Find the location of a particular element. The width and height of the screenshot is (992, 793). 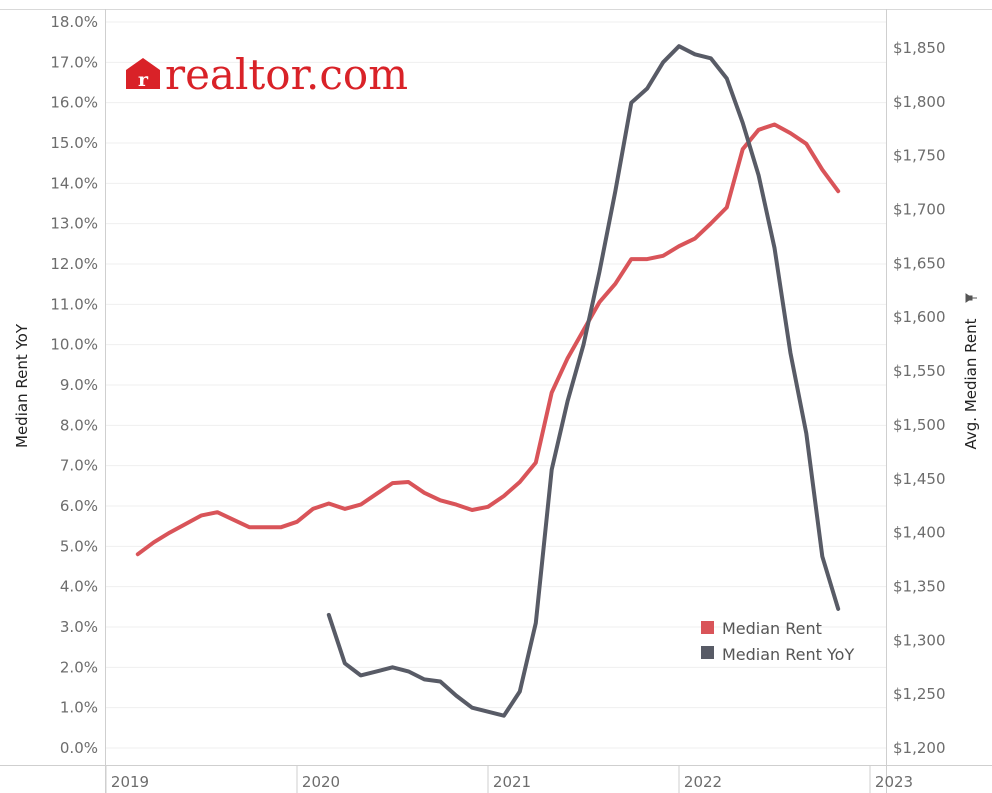

realtor-logo: r realtor.com is located at coordinates (267, 74).